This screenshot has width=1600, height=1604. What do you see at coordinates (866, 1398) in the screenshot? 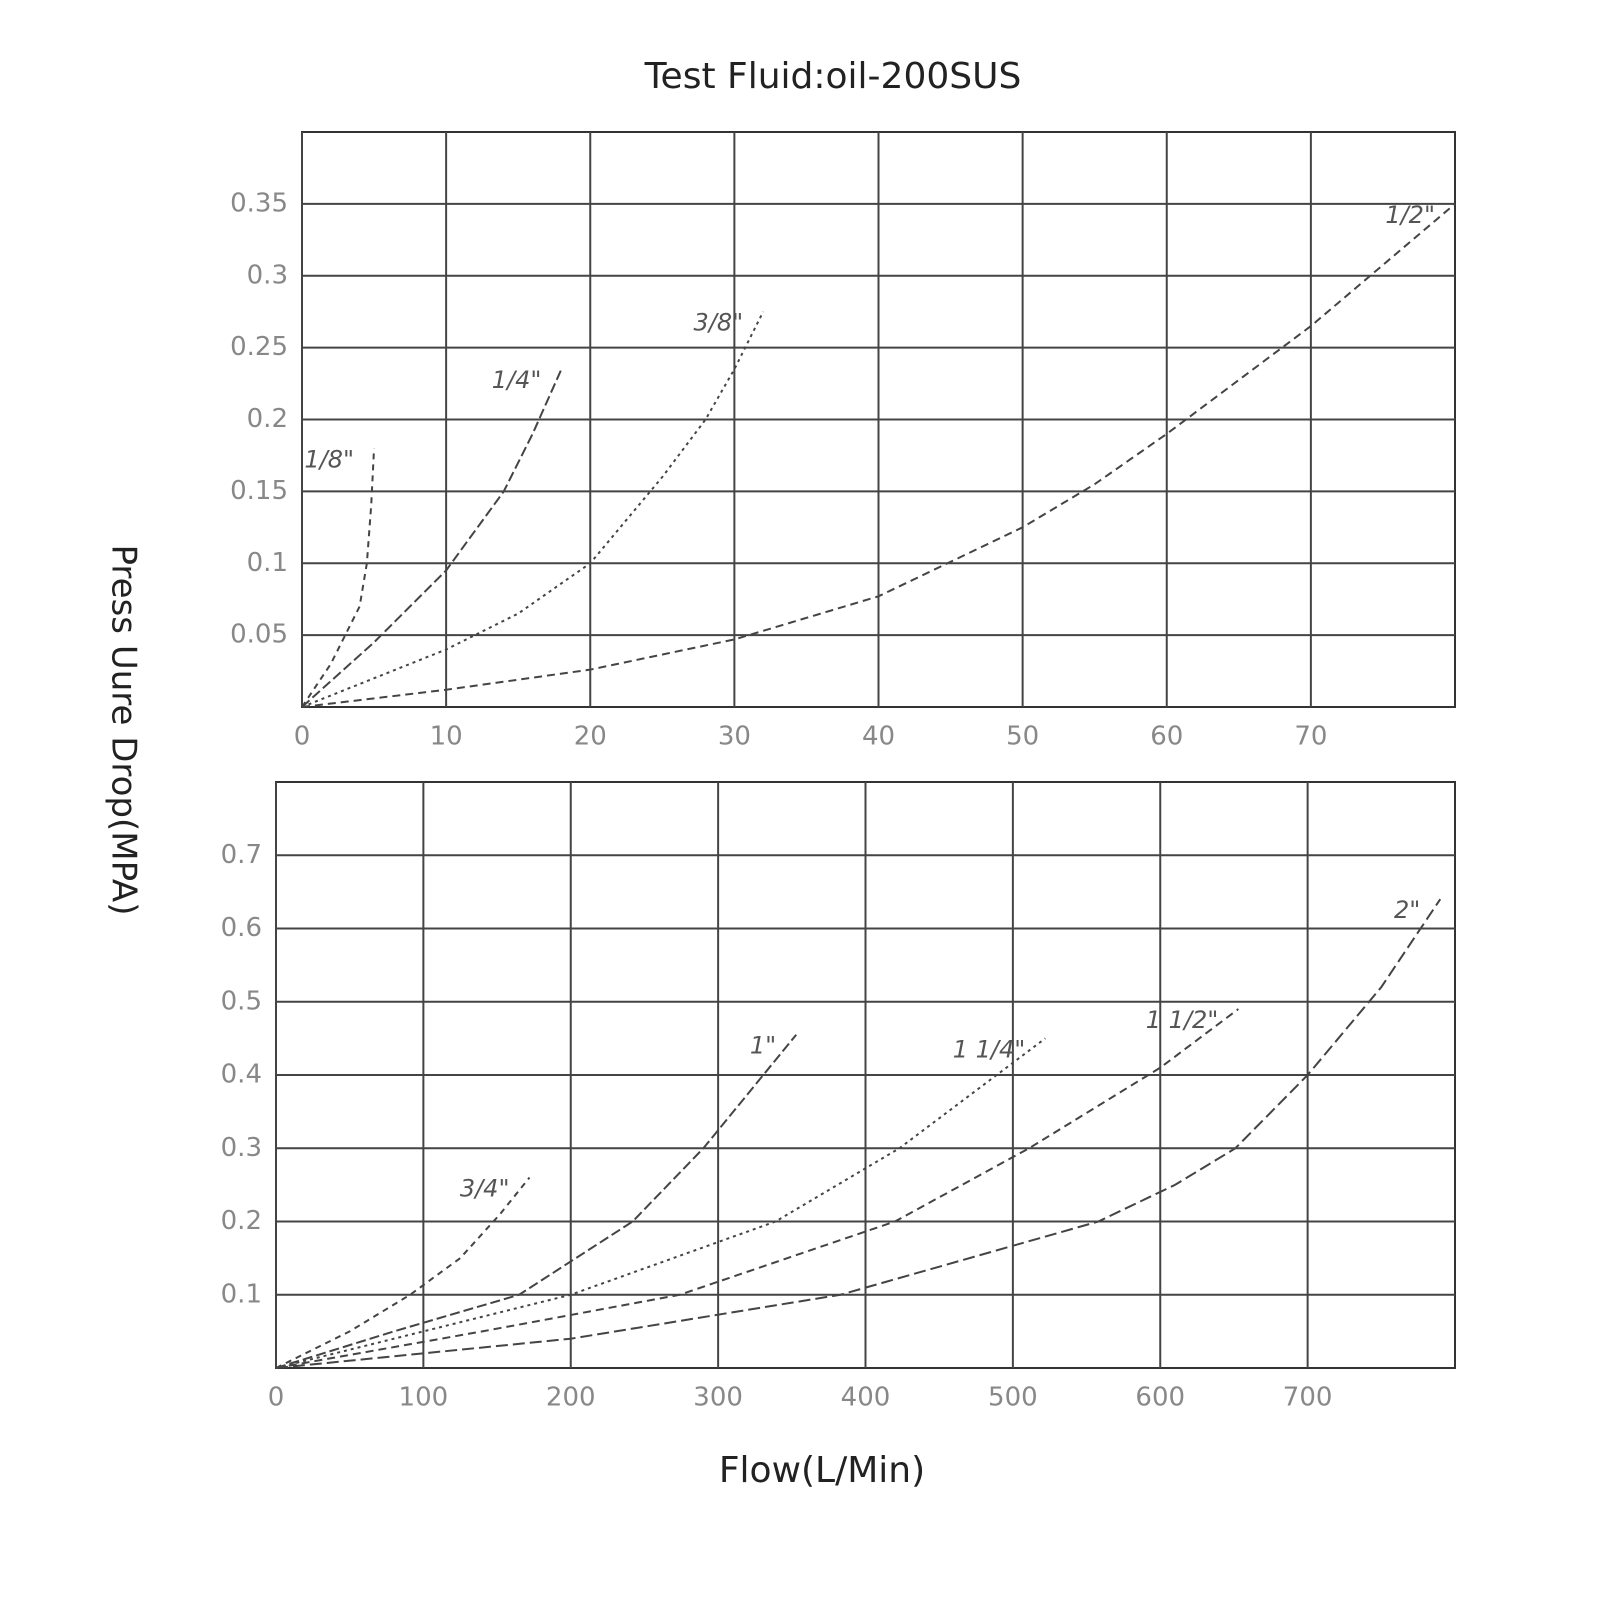
I see `x-tick-label: 400` at bounding box center [866, 1398].